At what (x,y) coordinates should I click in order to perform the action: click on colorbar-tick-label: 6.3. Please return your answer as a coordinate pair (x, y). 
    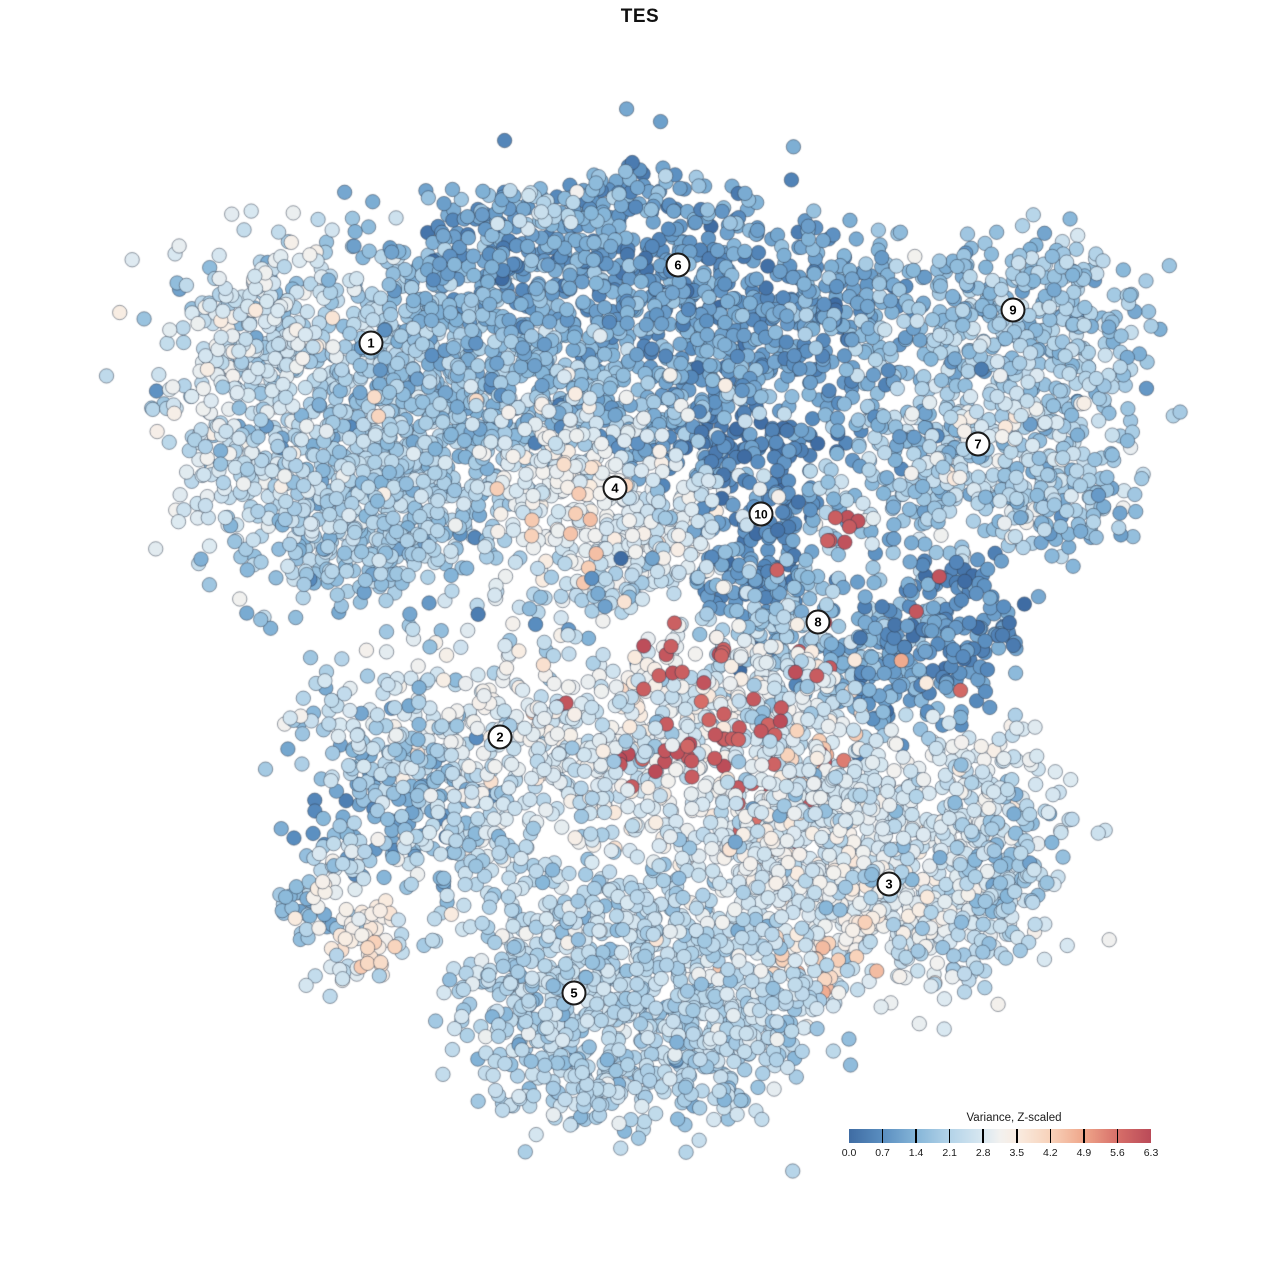
    Looking at the image, I should click on (1151, 1153).